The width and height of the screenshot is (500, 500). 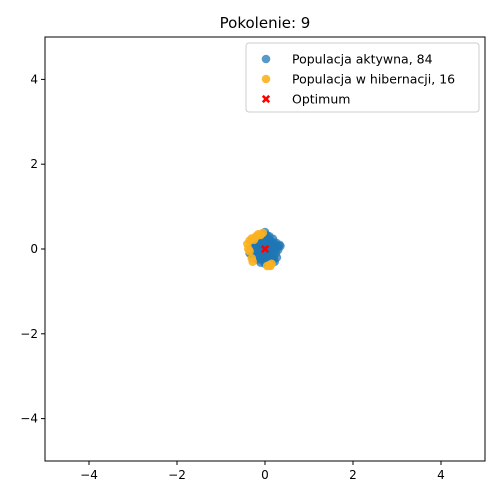 What do you see at coordinates (34, 79) in the screenshot?
I see `y-tick-label: 4` at bounding box center [34, 79].